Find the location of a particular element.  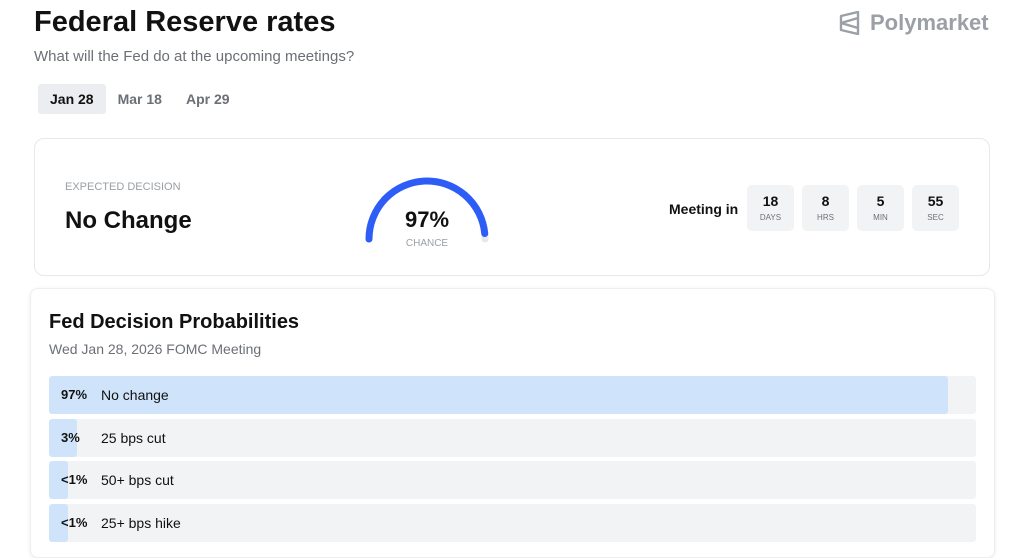

countdown-unit: DAYS is located at coordinates (770, 217).